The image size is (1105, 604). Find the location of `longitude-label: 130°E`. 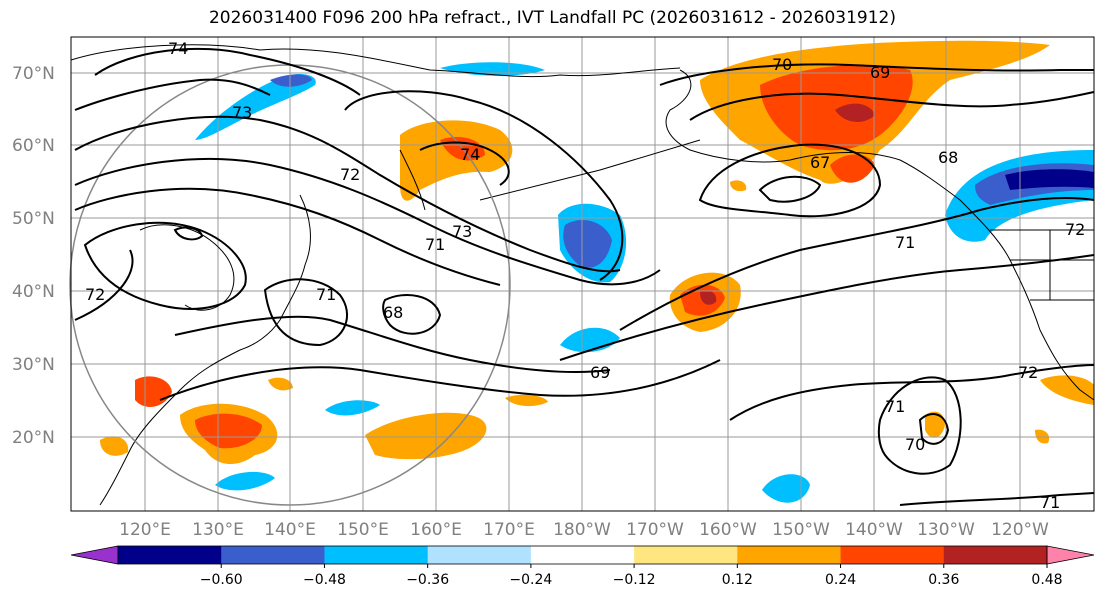

longitude-label: 130°E is located at coordinates (218, 530).